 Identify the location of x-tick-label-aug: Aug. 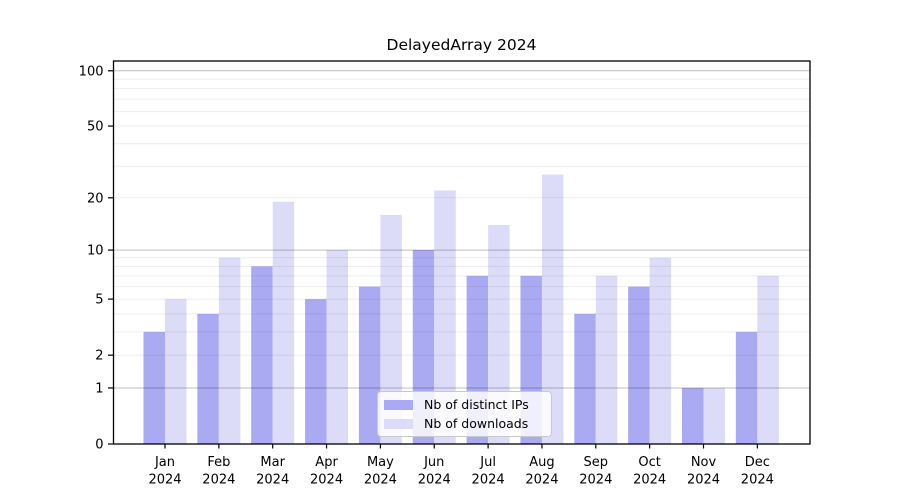
(541, 462).